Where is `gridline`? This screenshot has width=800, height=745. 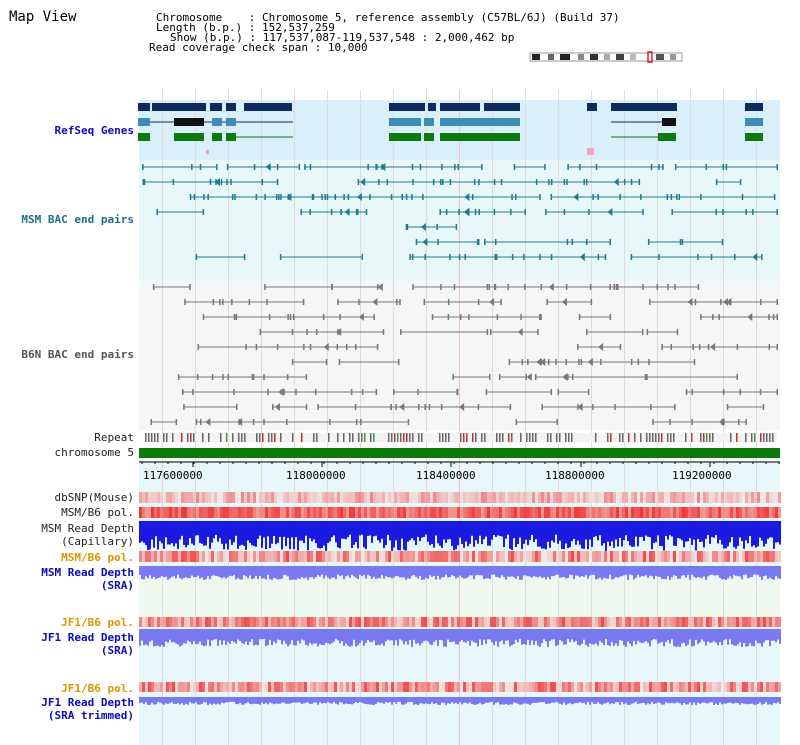 gridline is located at coordinates (294, 417).